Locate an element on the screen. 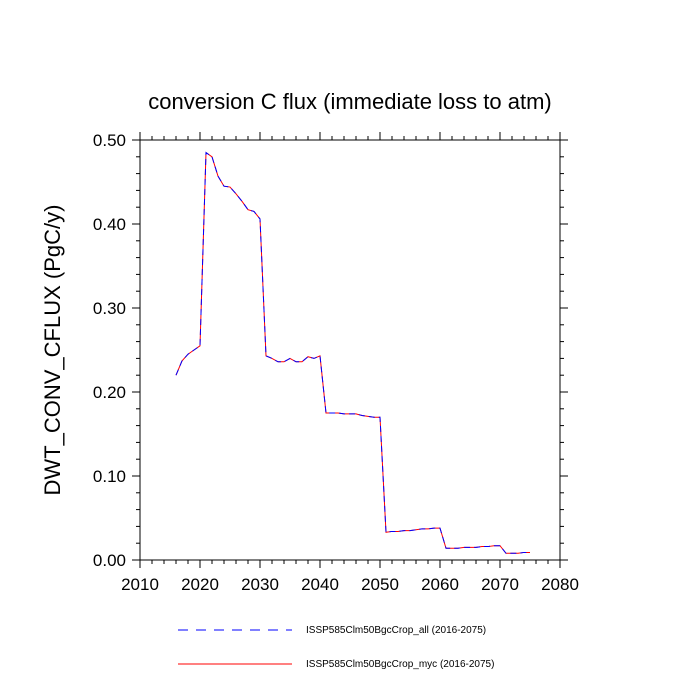 This screenshot has width=700, height=700. x-tick-label: 2070 is located at coordinates (500, 584).